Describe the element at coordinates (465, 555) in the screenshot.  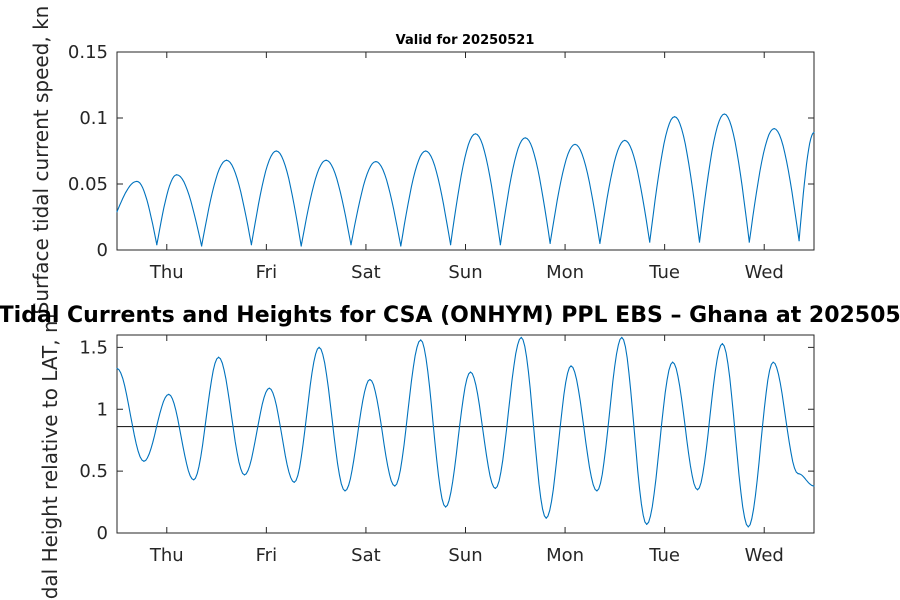
I see `tidal-height-xtick-label: Sun` at that location.